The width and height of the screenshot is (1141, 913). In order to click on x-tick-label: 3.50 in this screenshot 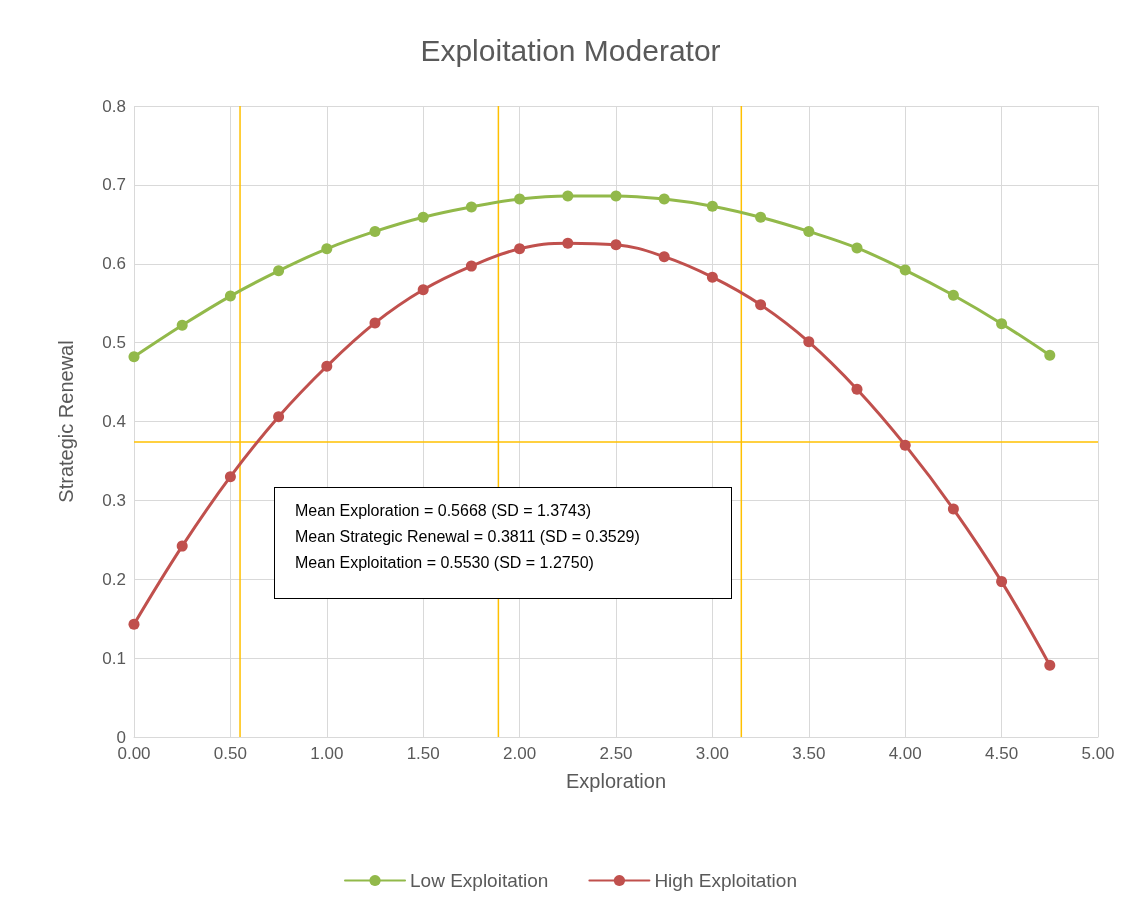, I will do `click(809, 753)`.